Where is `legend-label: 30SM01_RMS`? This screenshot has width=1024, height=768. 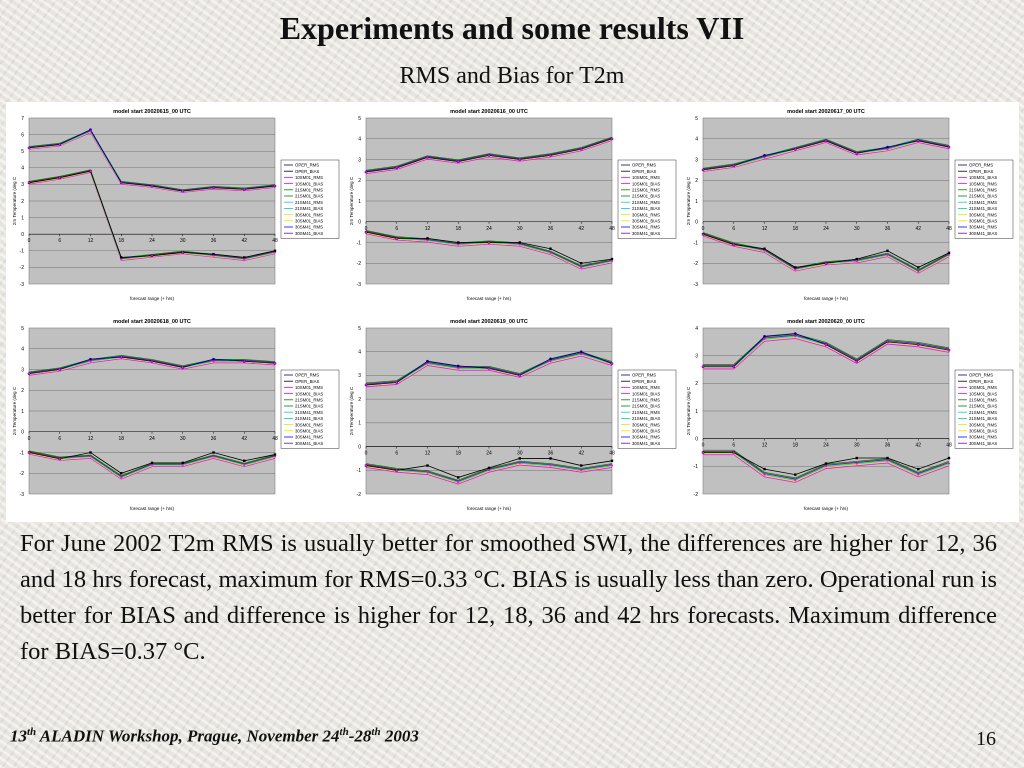
legend-label: 30SM01_RMS is located at coordinates (309, 424).